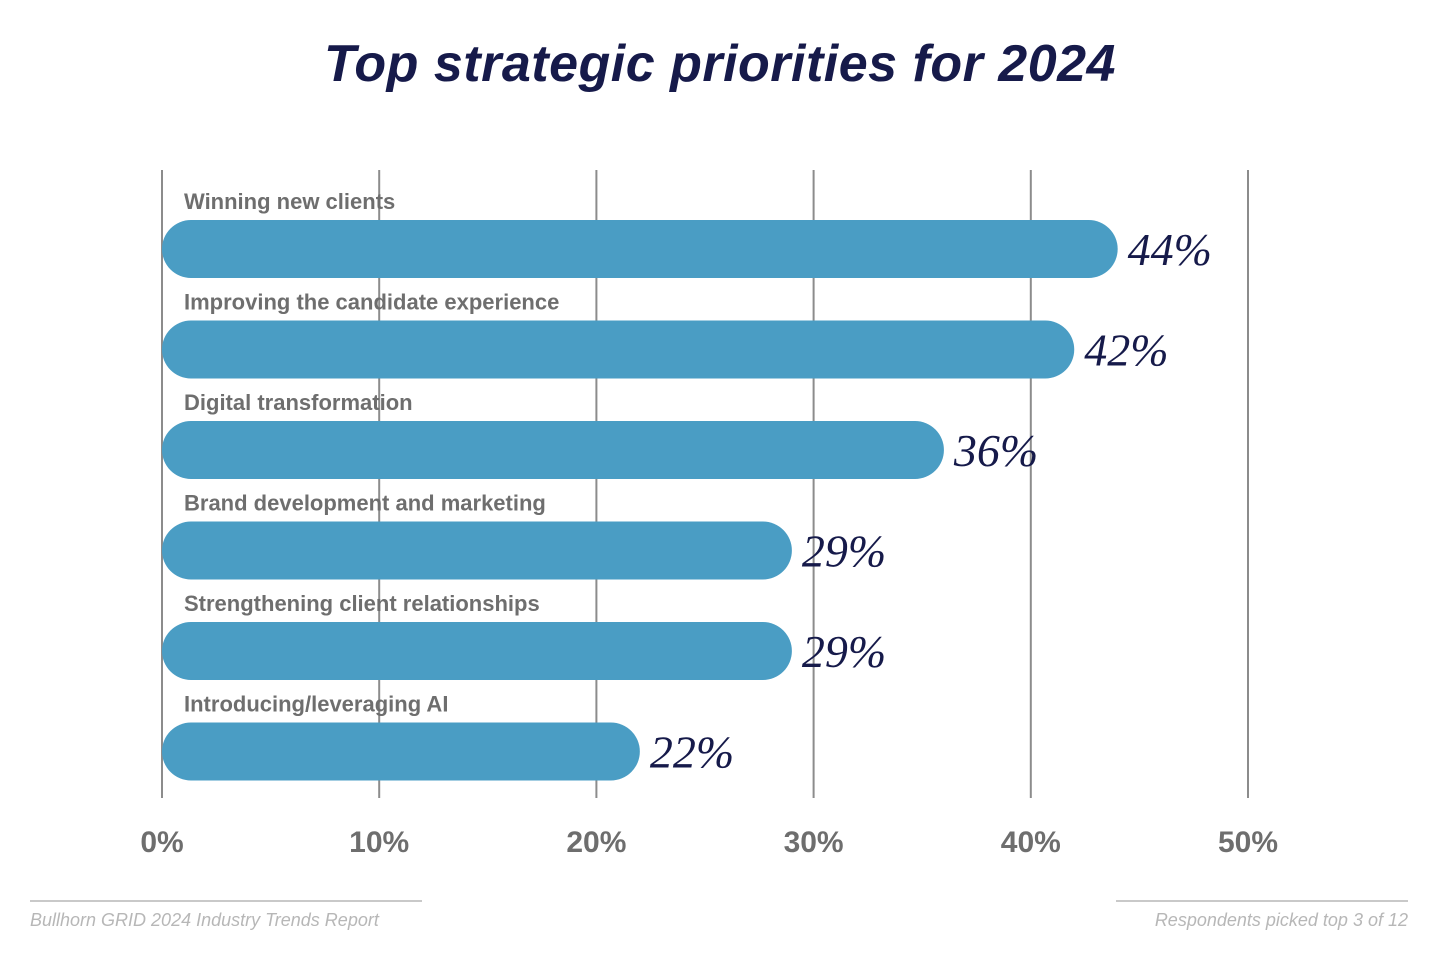 This screenshot has width=1440, height=956. Describe the element at coordinates (371, 302) in the screenshot. I see `category-label: Improving the candidate experience` at that location.